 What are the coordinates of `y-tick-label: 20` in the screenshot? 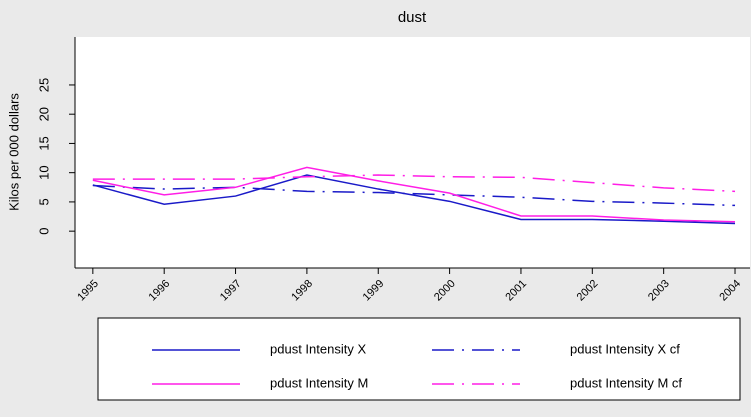 It's located at (43, 114).